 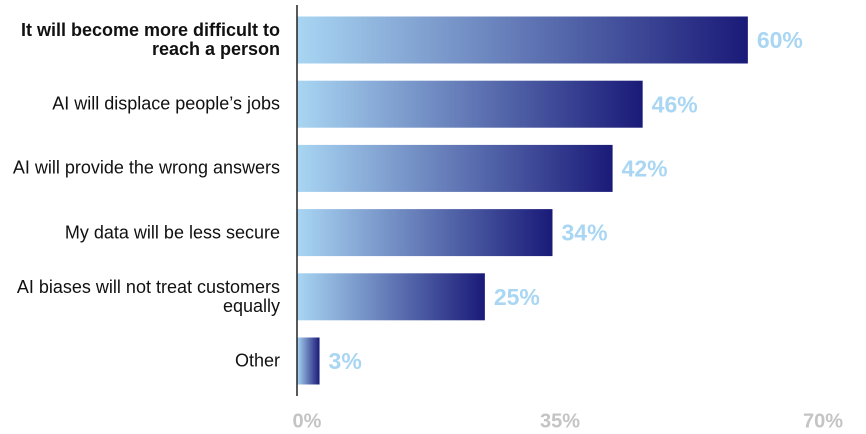 I want to click on value-label: 46%, so click(x=675, y=104).